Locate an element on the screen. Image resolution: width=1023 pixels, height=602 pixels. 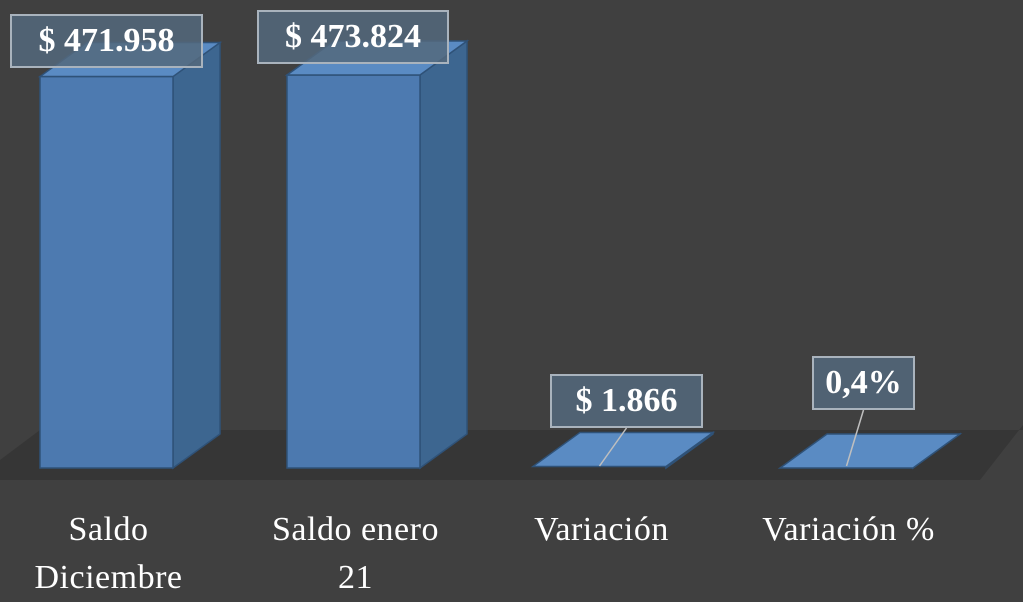
x-tick-label: Saldo enero 21 is located at coordinates (355, 553).